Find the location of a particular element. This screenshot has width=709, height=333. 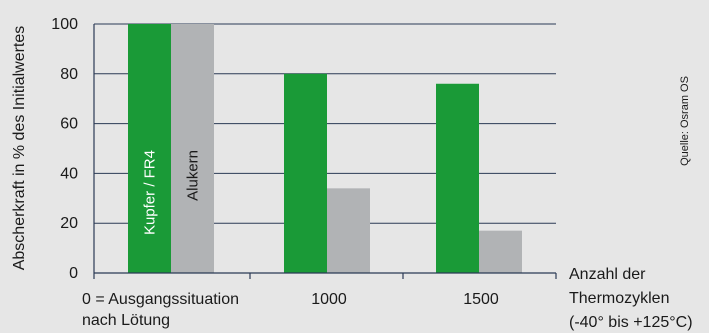

x-tick-label: 0 = Ausgangssituation nach Lötung is located at coordinates (160, 310).